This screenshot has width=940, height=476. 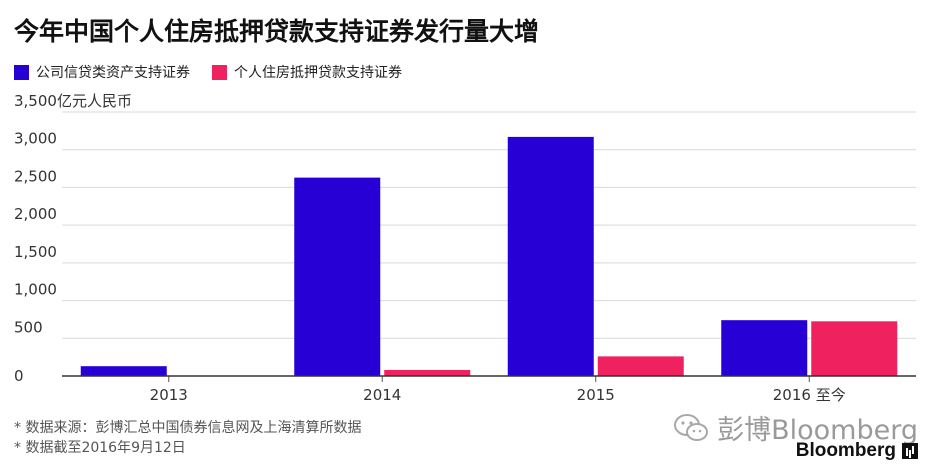 I want to click on bloomberg-chart-icon, so click(x=910, y=451).